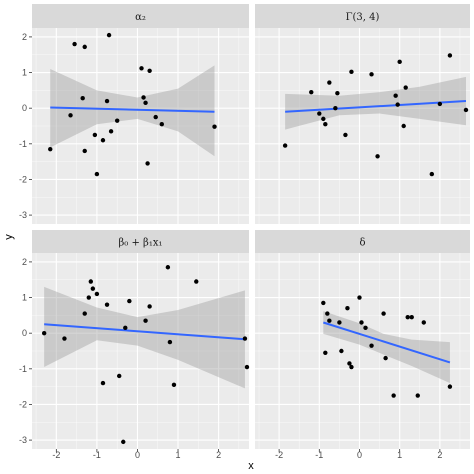  Describe the element at coordinates (23, 404) in the screenshot. I see `panel-3-y-tick-label: -2` at that location.